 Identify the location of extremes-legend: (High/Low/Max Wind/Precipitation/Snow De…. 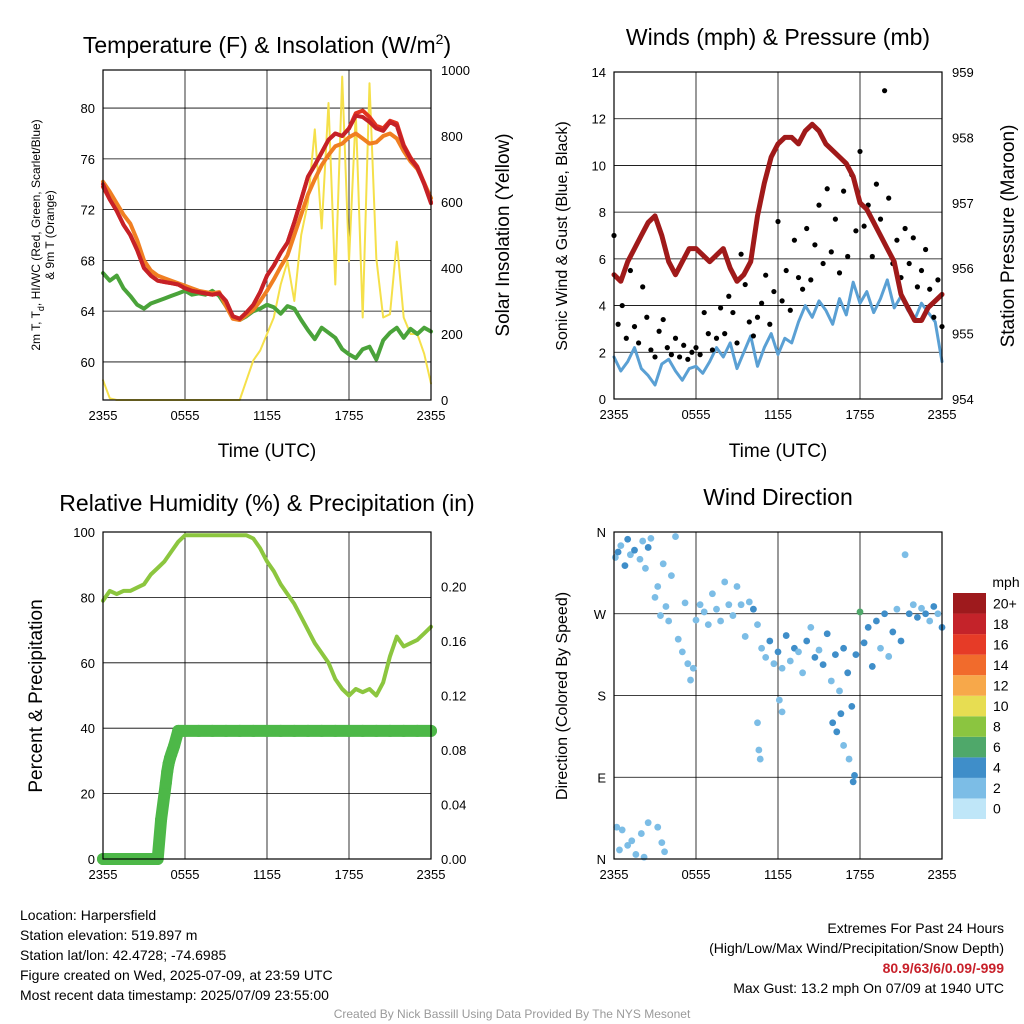
(856, 948).